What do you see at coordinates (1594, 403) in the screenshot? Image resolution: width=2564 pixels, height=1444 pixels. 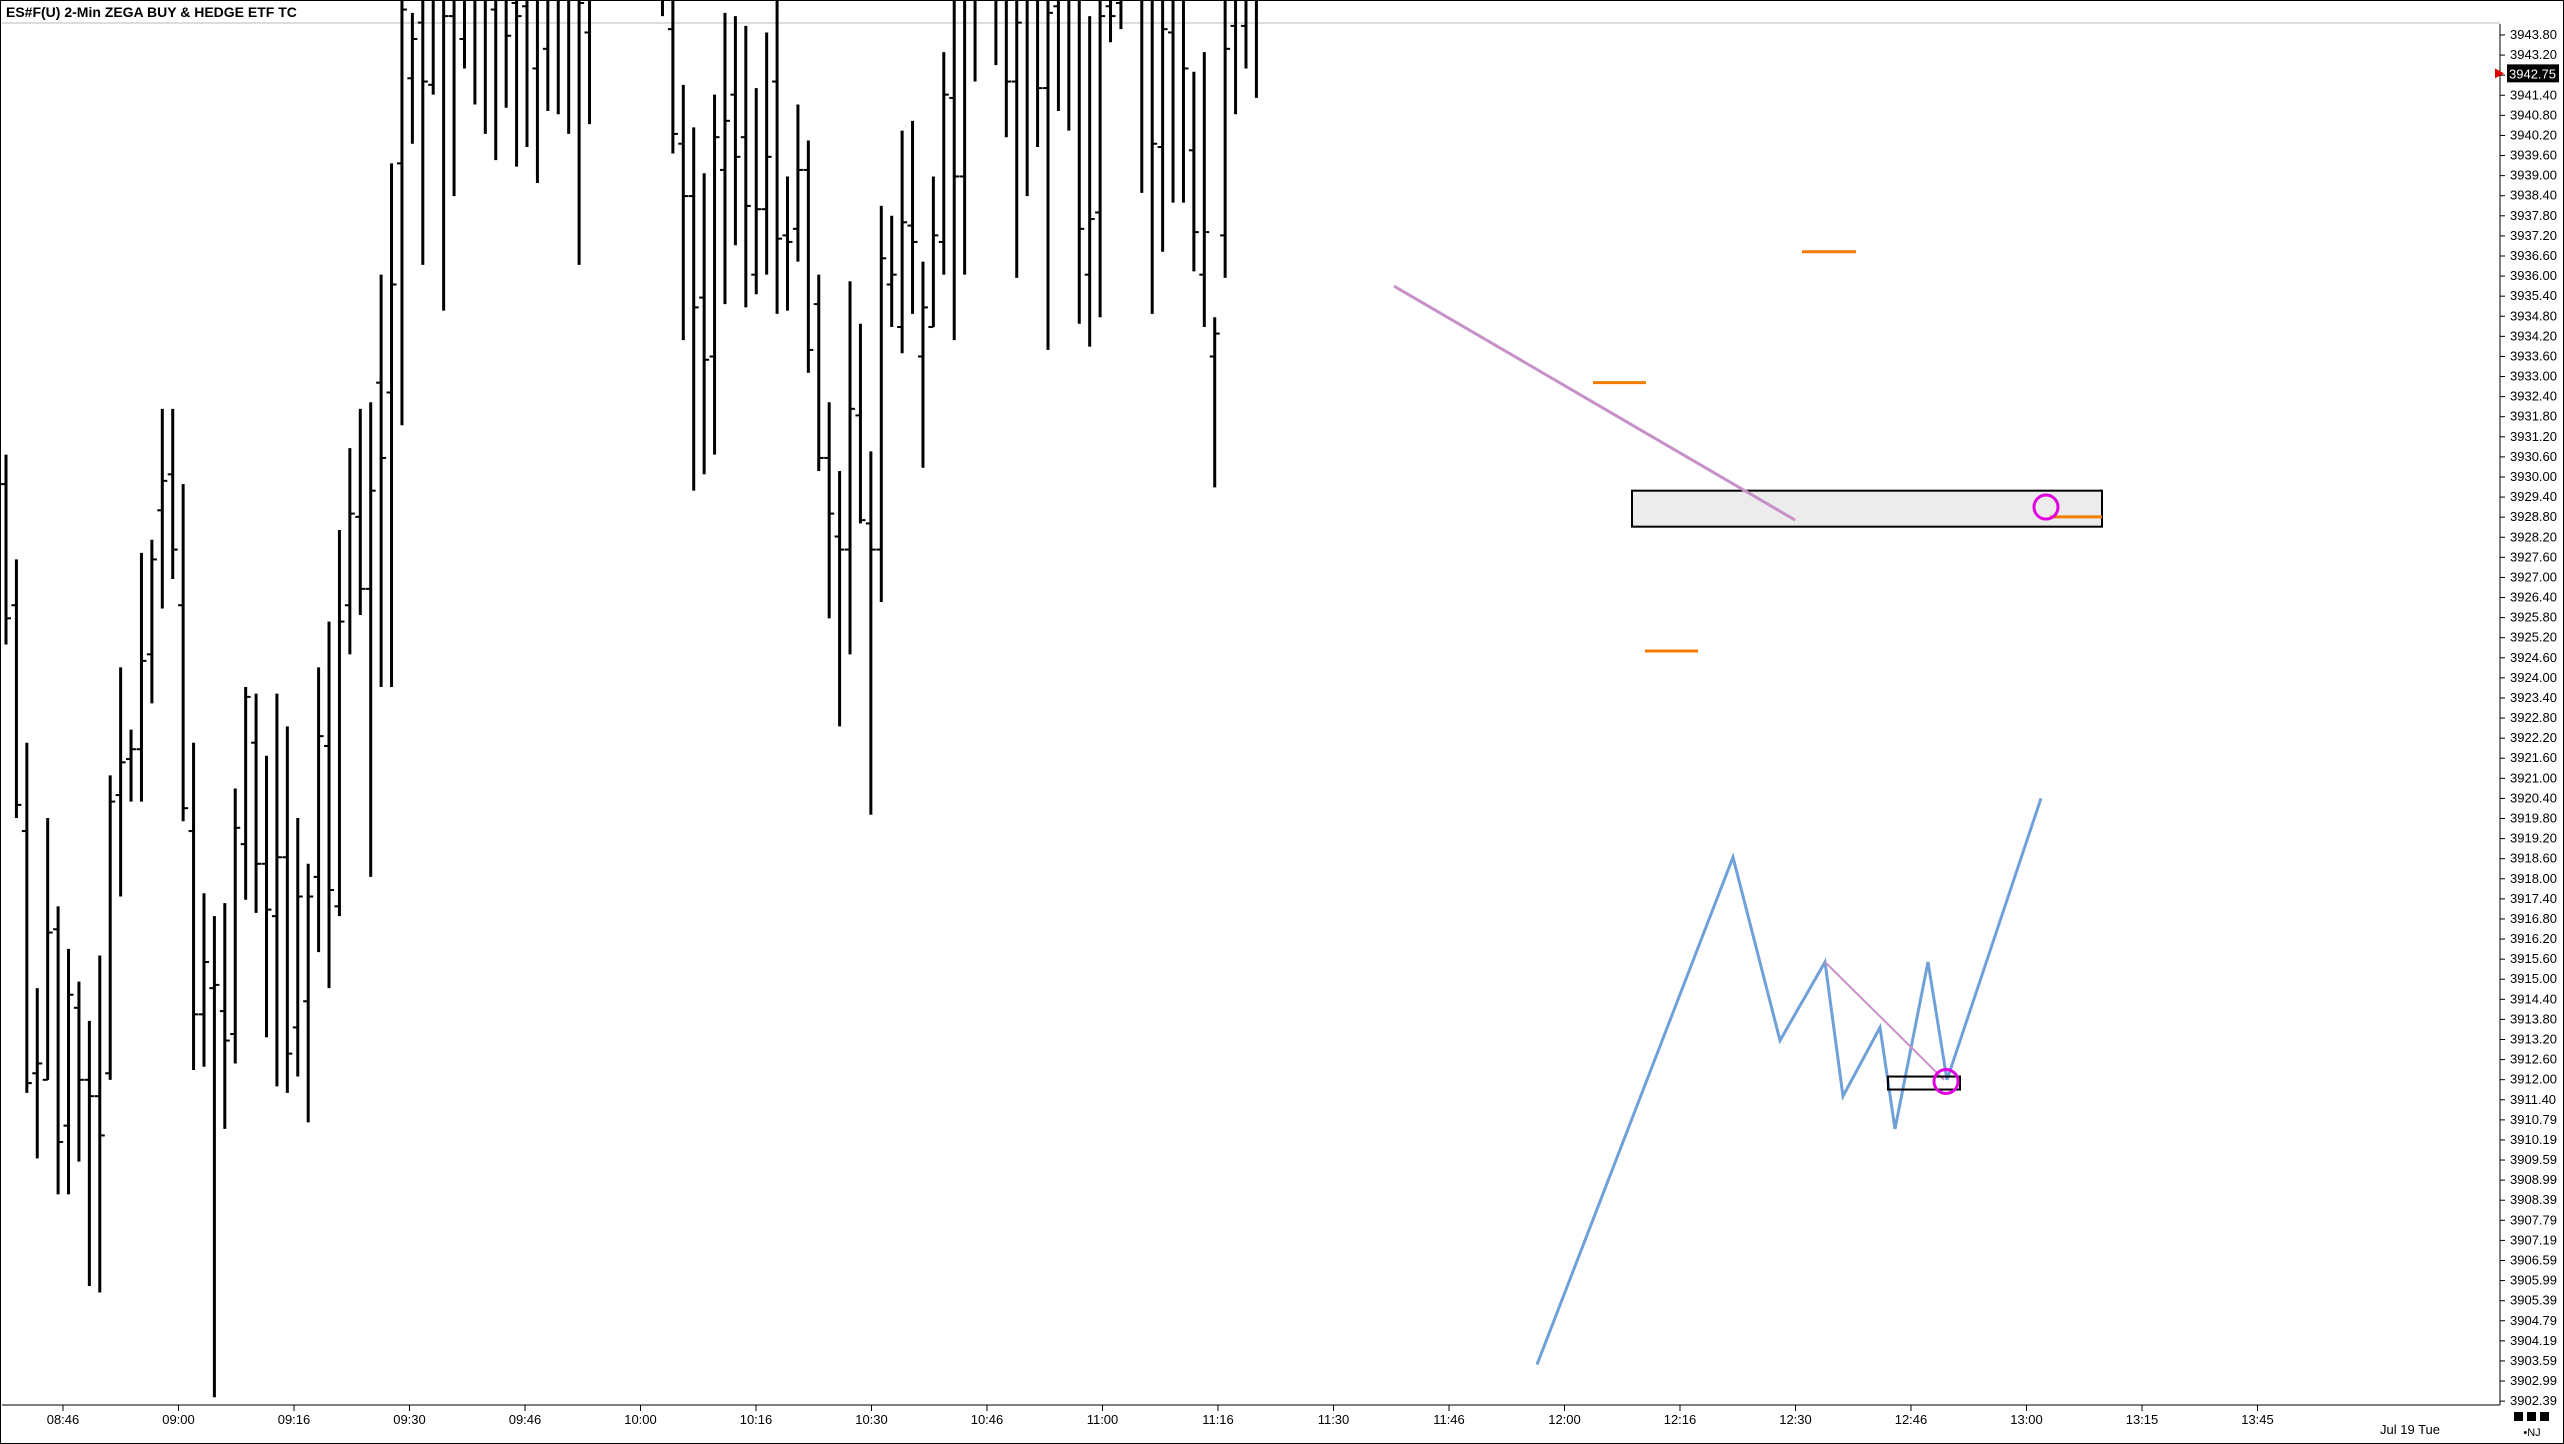 I see `trendline` at bounding box center [1594, 403].